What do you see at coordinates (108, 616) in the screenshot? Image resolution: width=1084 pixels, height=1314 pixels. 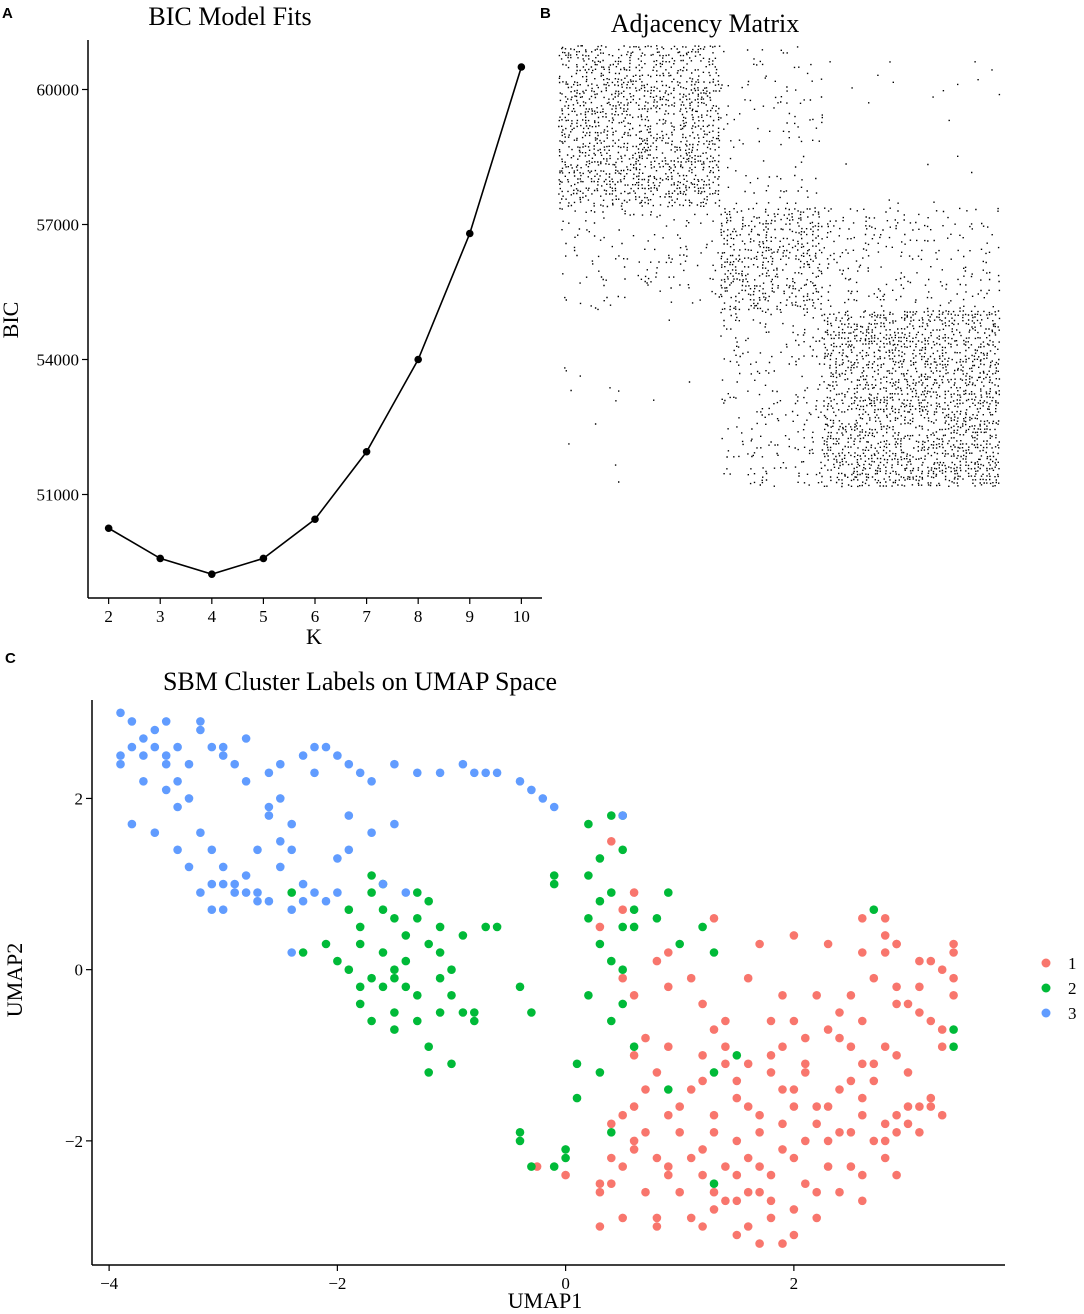 I see `bic-x-tick-label: 2` at bounding box center [108, 616].